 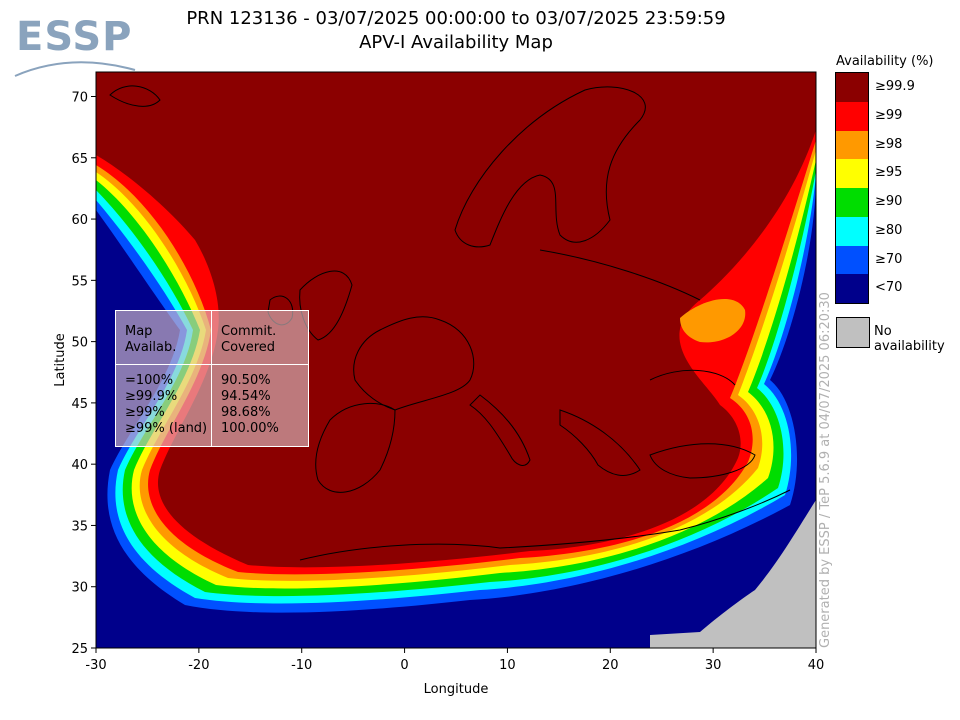 What do you see at coordinates (139, 331) in the screenshot?
I see `stats-header-map: Map` at bounding box center [139, 331].